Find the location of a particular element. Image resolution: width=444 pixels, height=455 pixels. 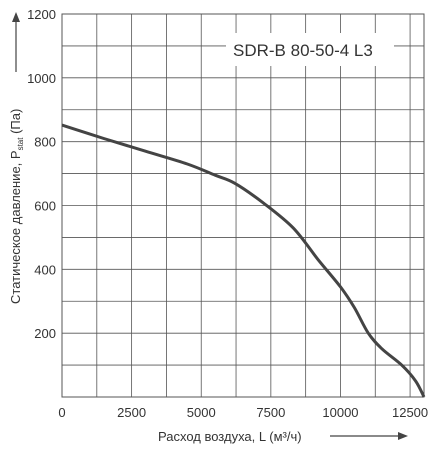

model-label-box is located at coordinates (310, 49).